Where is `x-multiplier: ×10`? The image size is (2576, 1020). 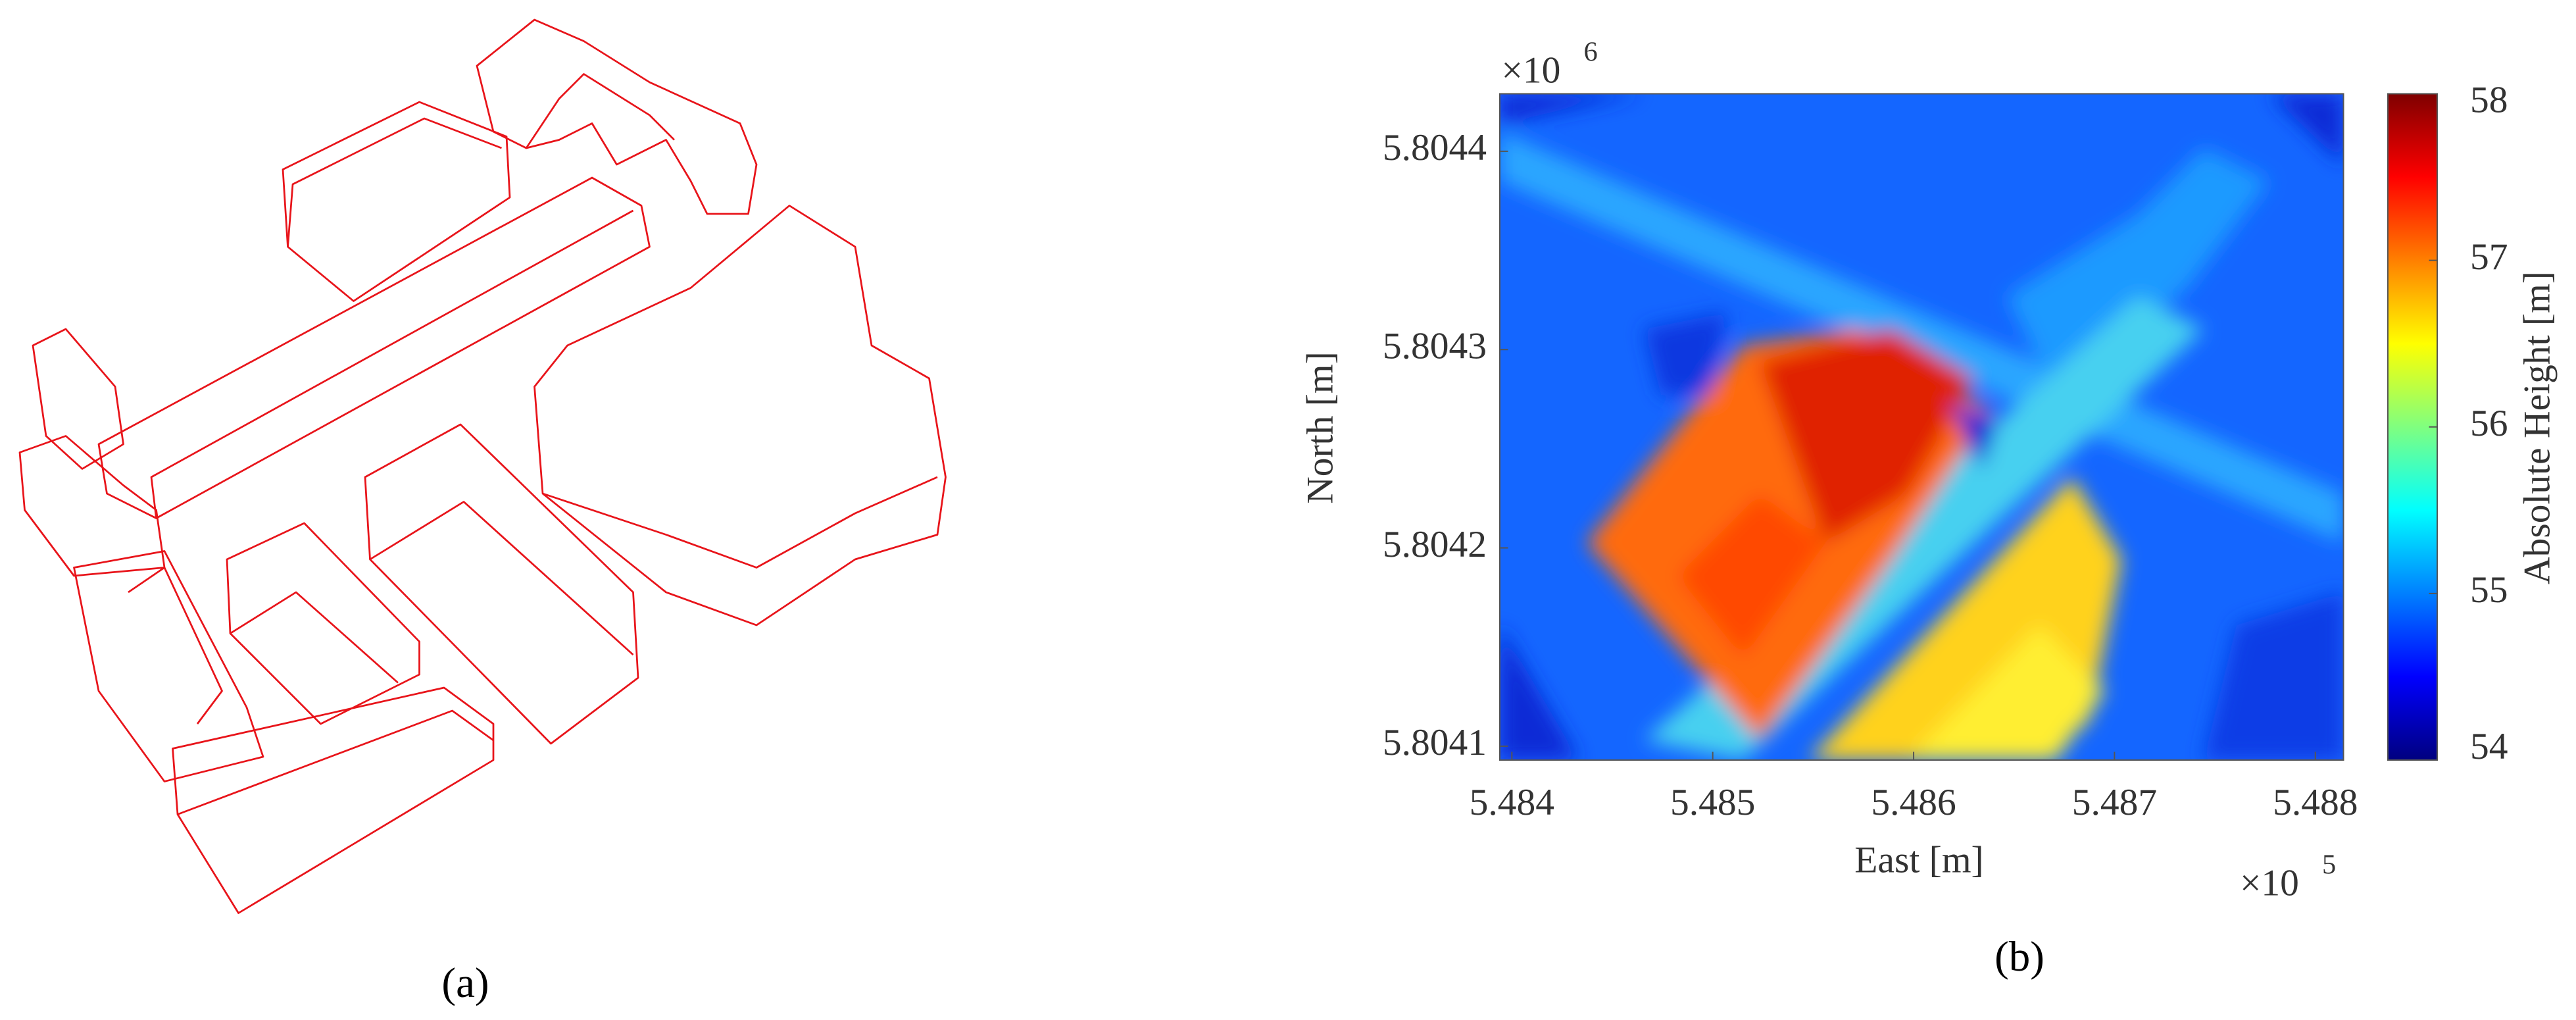
x-multiplier: ×10 is located at coordinates (2269, 883).